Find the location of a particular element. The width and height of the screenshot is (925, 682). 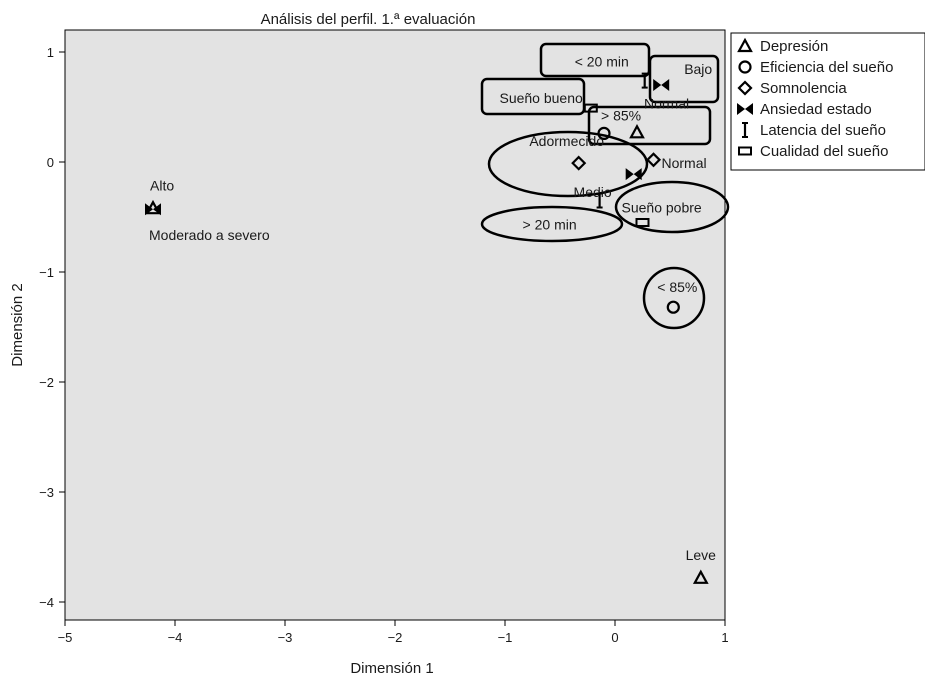

legend-label: Ansiedad estado is located at coordinates (816, 109).